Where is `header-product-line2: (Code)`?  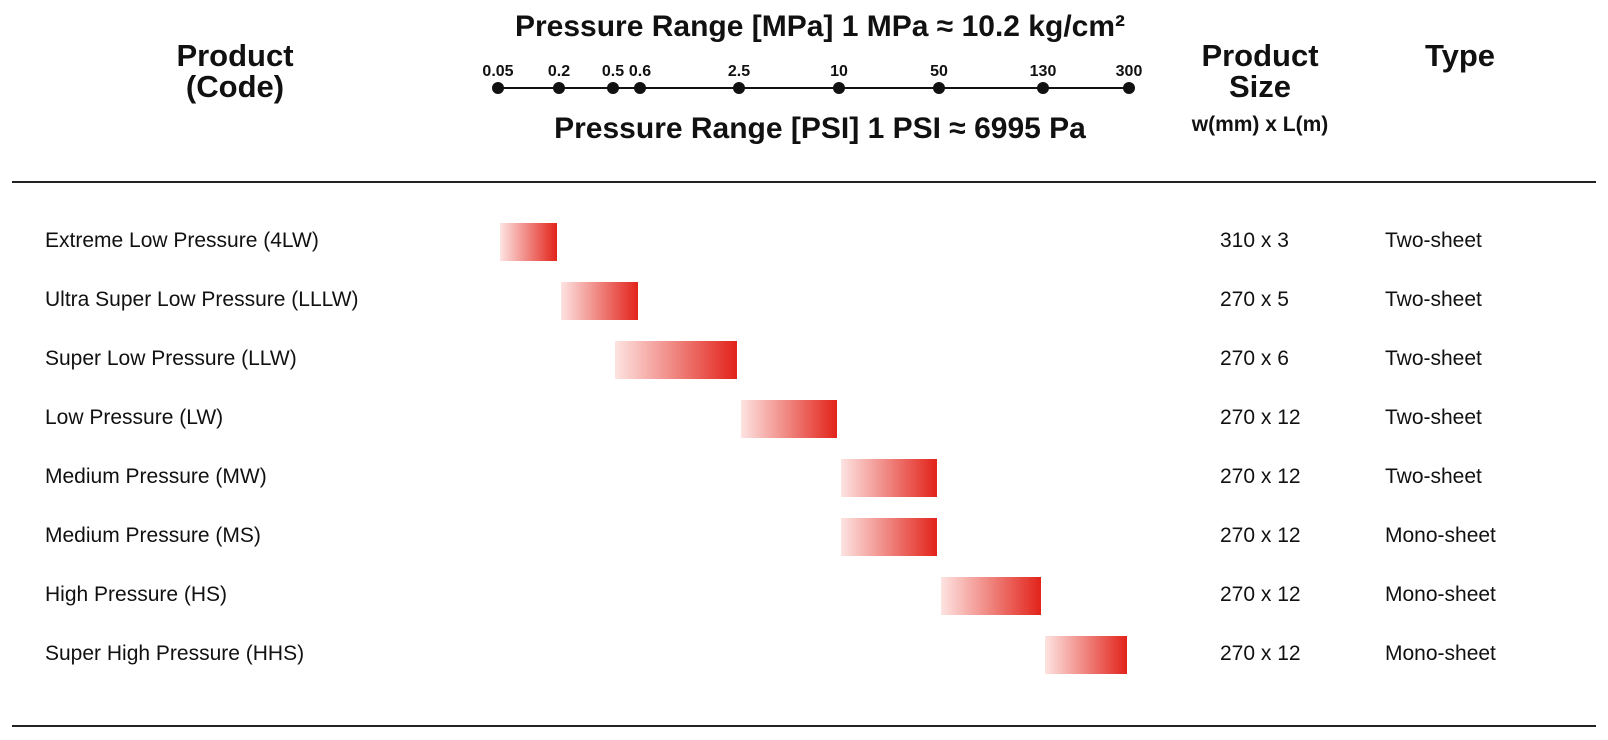 header-product-line2: (Code) is located at coordinates (235, 86).